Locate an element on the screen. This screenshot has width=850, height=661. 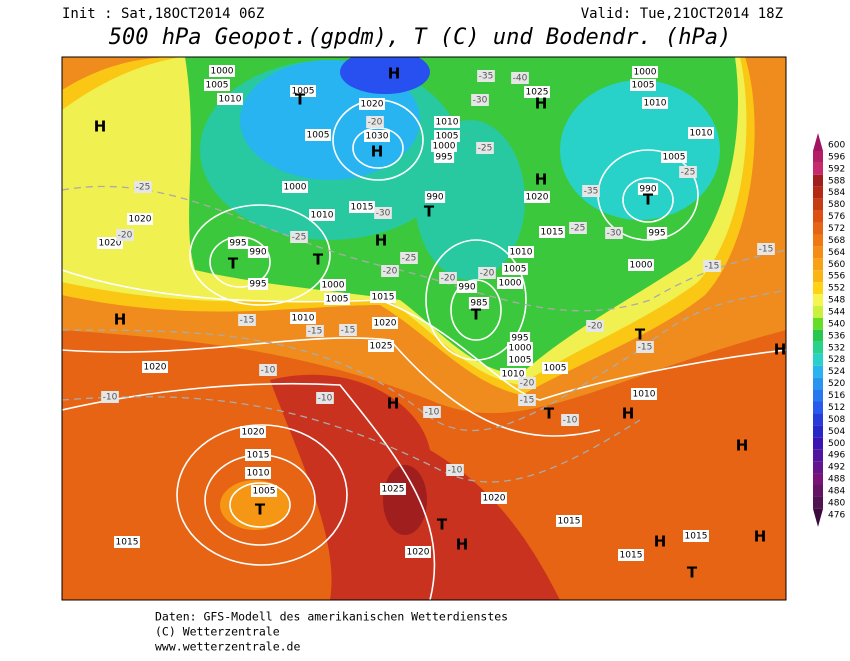
colorbar-label: 532 is located at coordinates (836, 348).